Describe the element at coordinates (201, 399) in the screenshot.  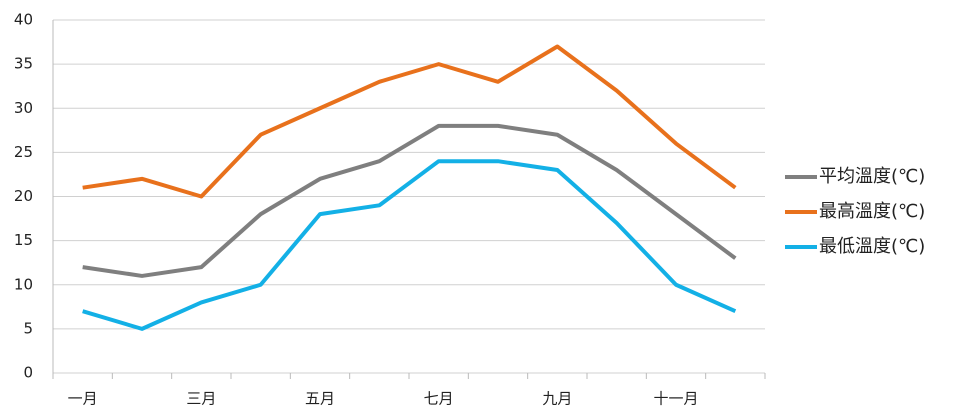
I see `x-tick-label: 三月` at that location.